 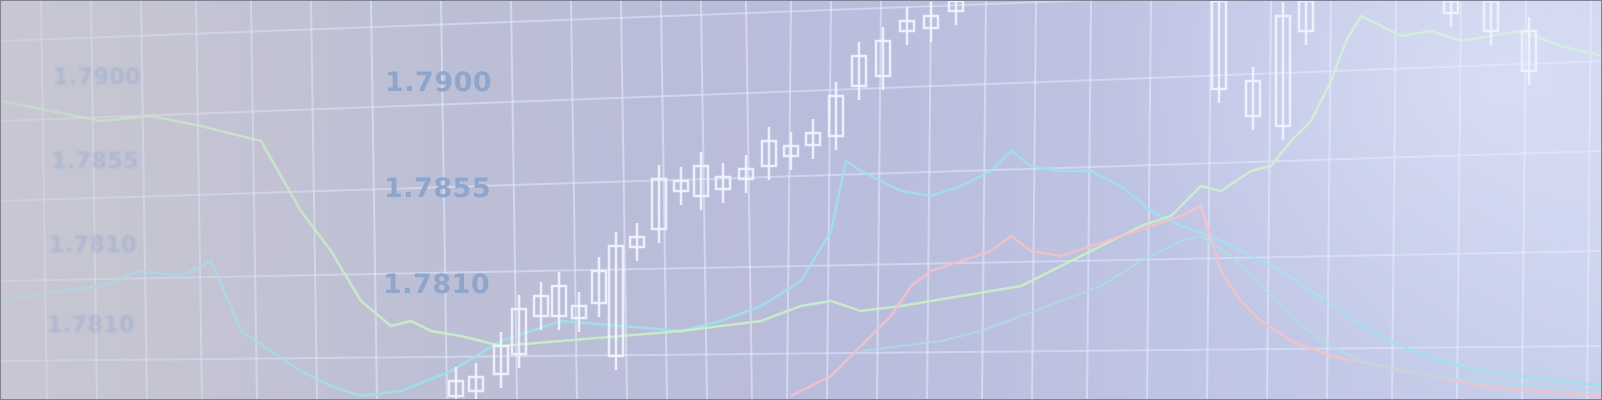 I want to click on price-label-1: 1.7900, so click(x=439, y=82).